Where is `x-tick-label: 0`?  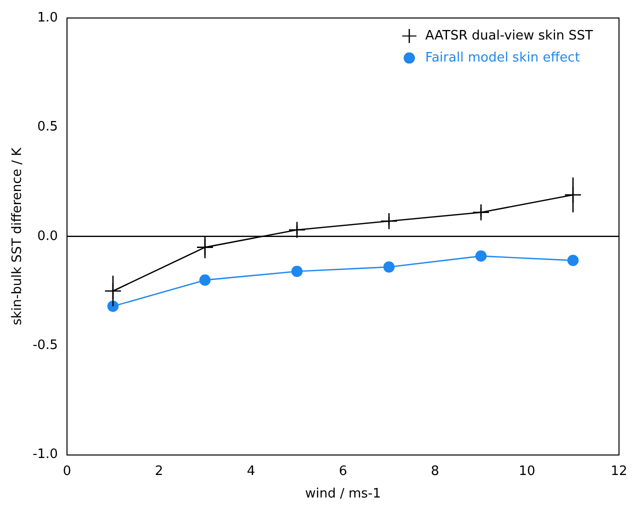 x-tick-label: 0 is located at coordinates (67, 471).